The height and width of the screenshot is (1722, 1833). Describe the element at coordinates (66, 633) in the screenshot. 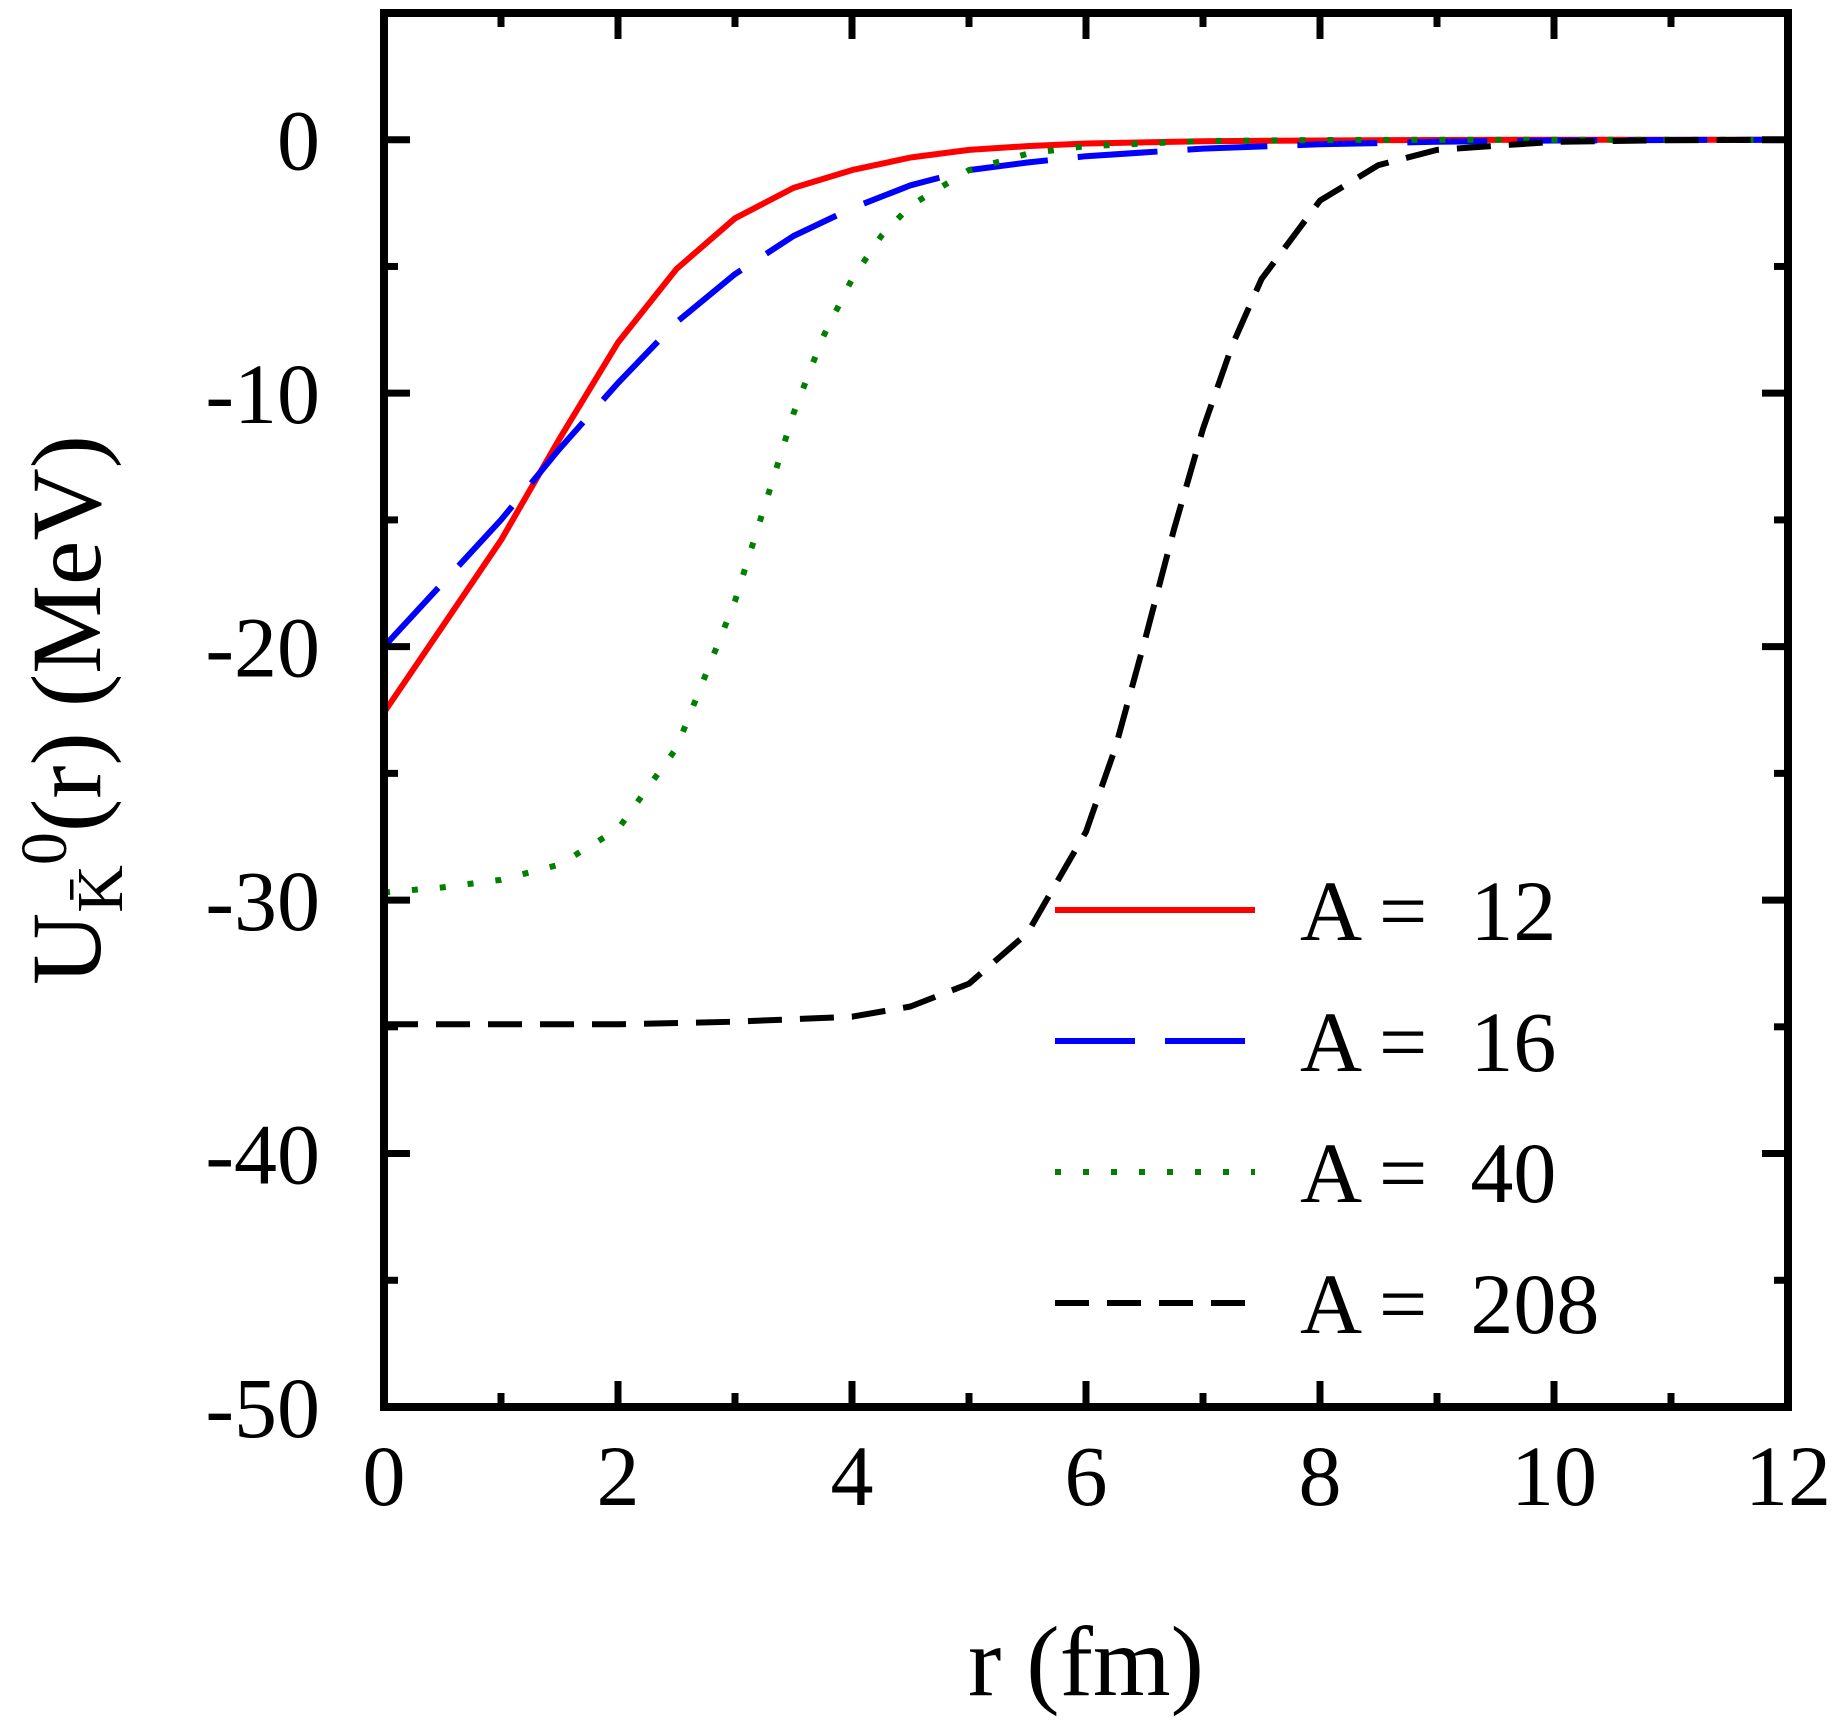

I see `y-axis-suffix: (r) (MeV)` at that location.